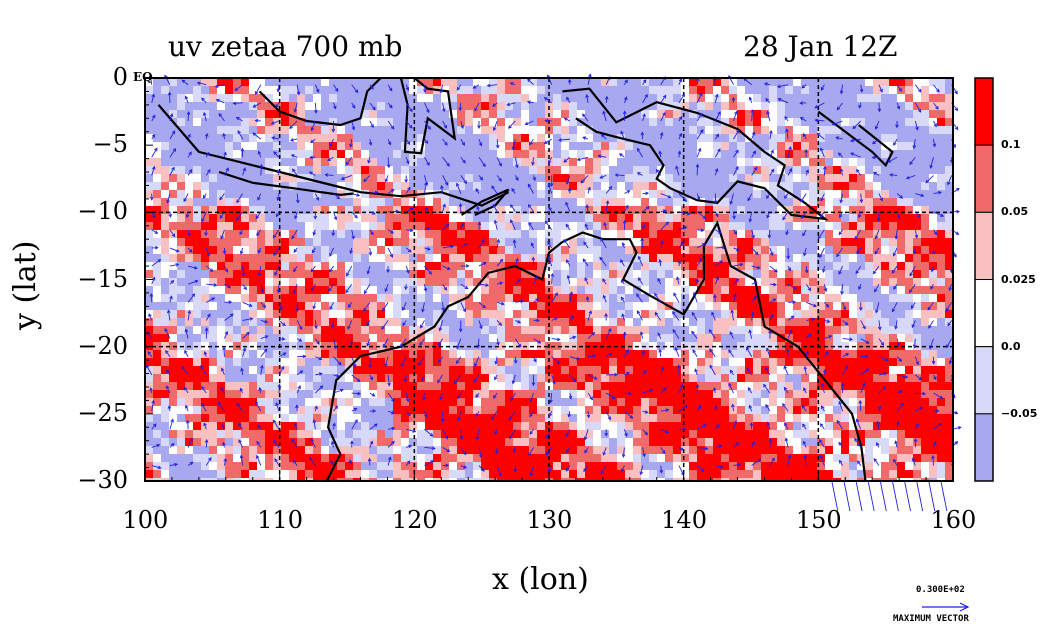  I want to click on equator-label: EQ, so click(143, 77).